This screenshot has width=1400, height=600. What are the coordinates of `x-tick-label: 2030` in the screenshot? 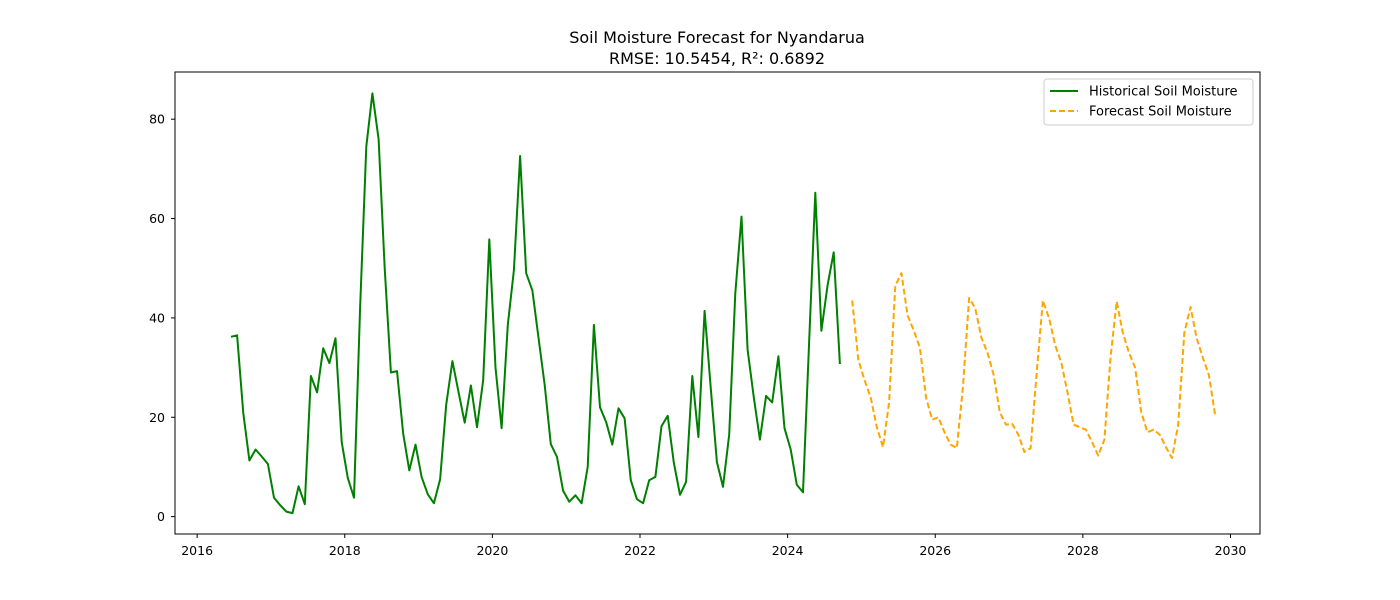 It's located at (1231, 550).